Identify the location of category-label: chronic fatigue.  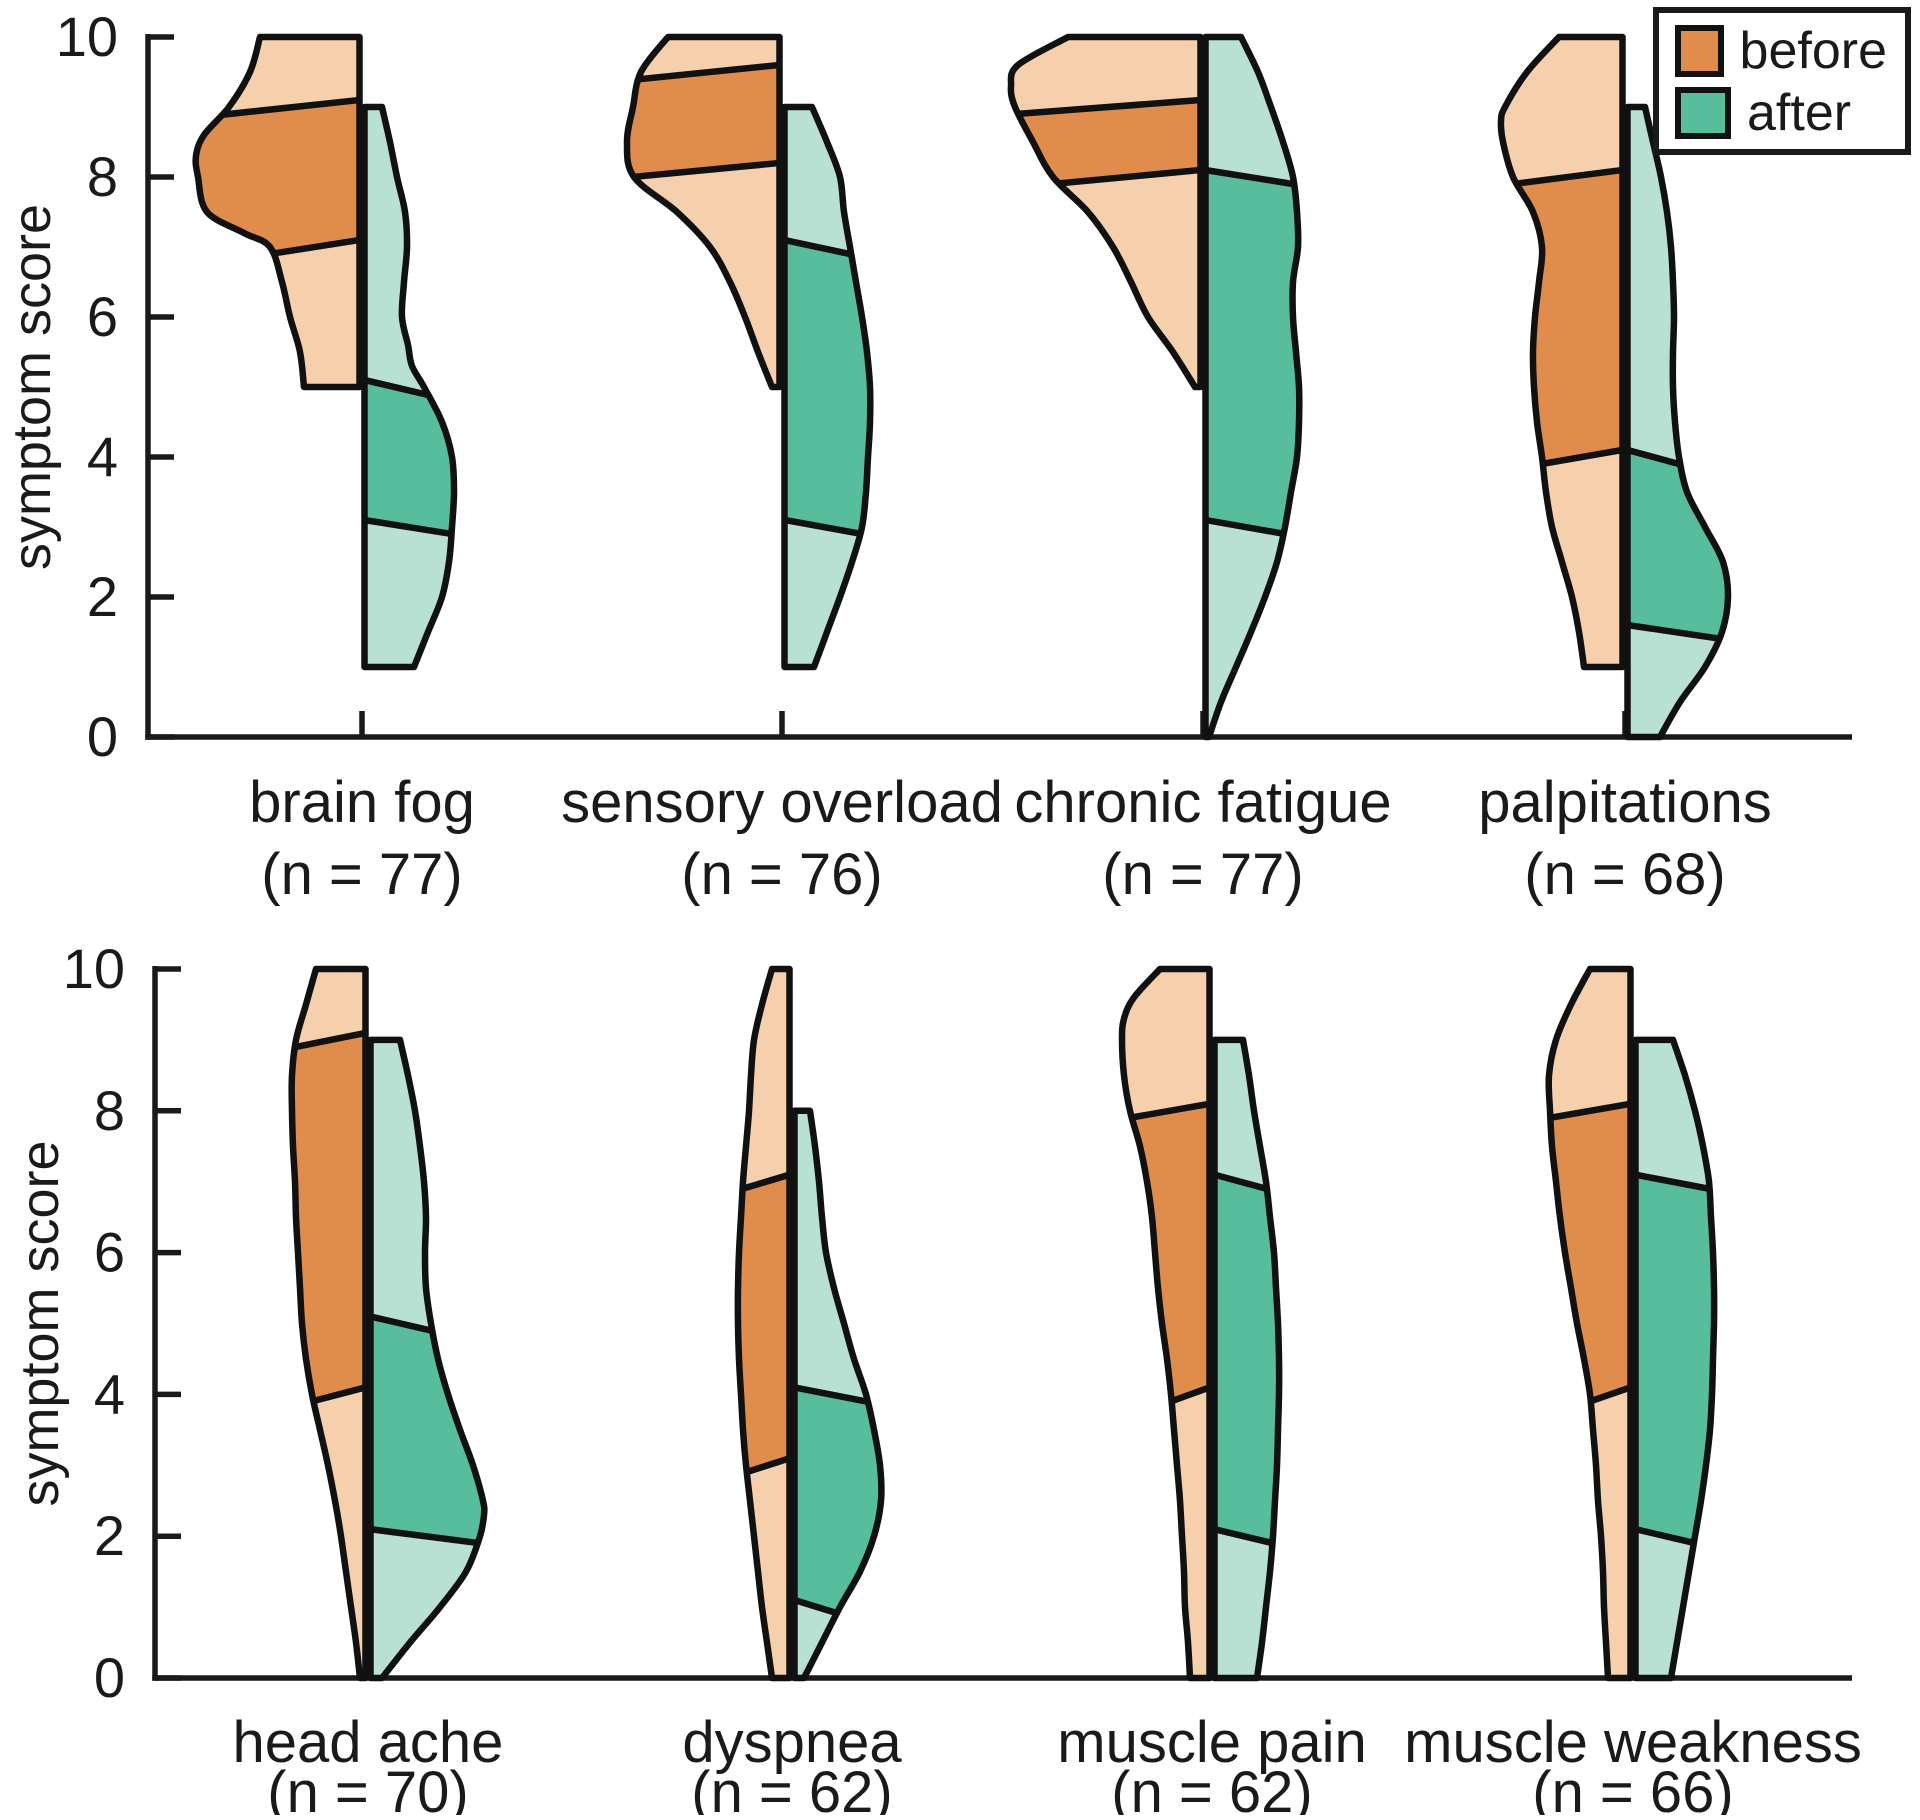
(1202, 802).